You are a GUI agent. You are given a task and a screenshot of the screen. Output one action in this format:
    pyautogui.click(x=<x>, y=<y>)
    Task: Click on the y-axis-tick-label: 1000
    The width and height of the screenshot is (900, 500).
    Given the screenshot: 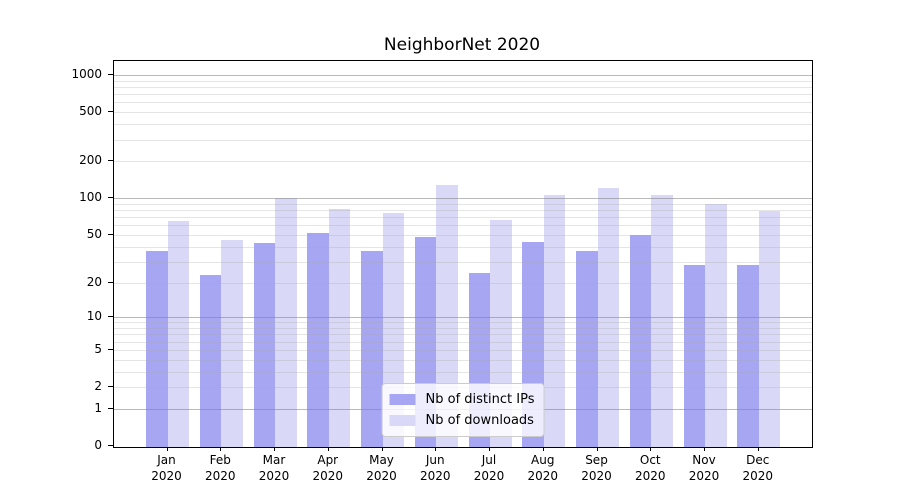 What is the action you would take?
    pyautogui.click(x=86, y=74)
    